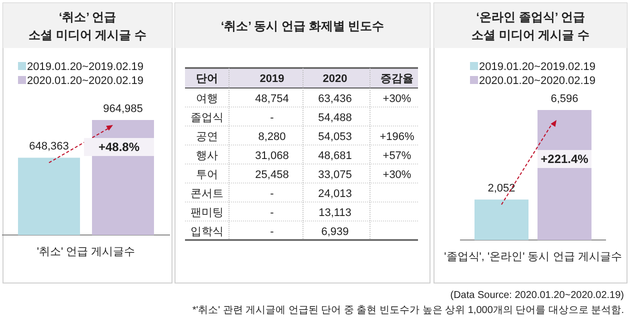 This screenshot has width=630, height=323. I want to click on data-label: 2,052, so click(502, 188).